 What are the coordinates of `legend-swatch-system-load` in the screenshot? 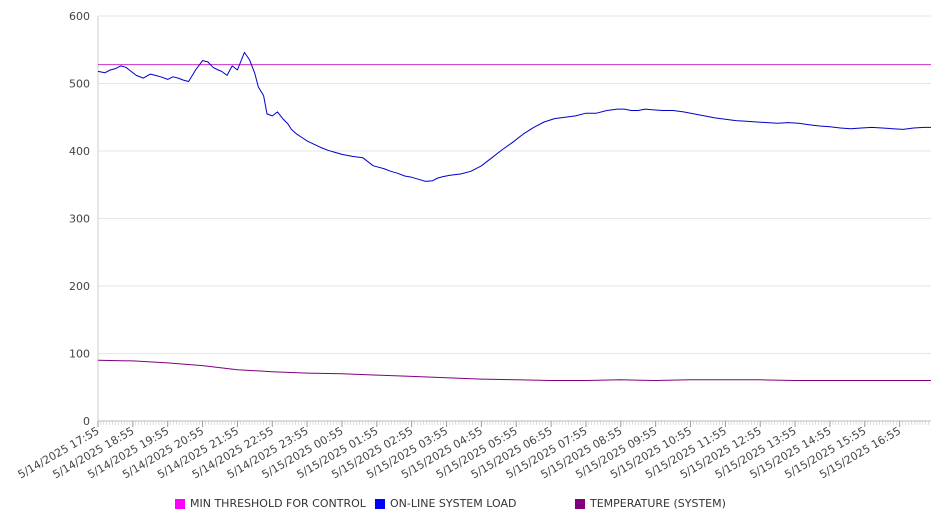 It's located at (380, 503).